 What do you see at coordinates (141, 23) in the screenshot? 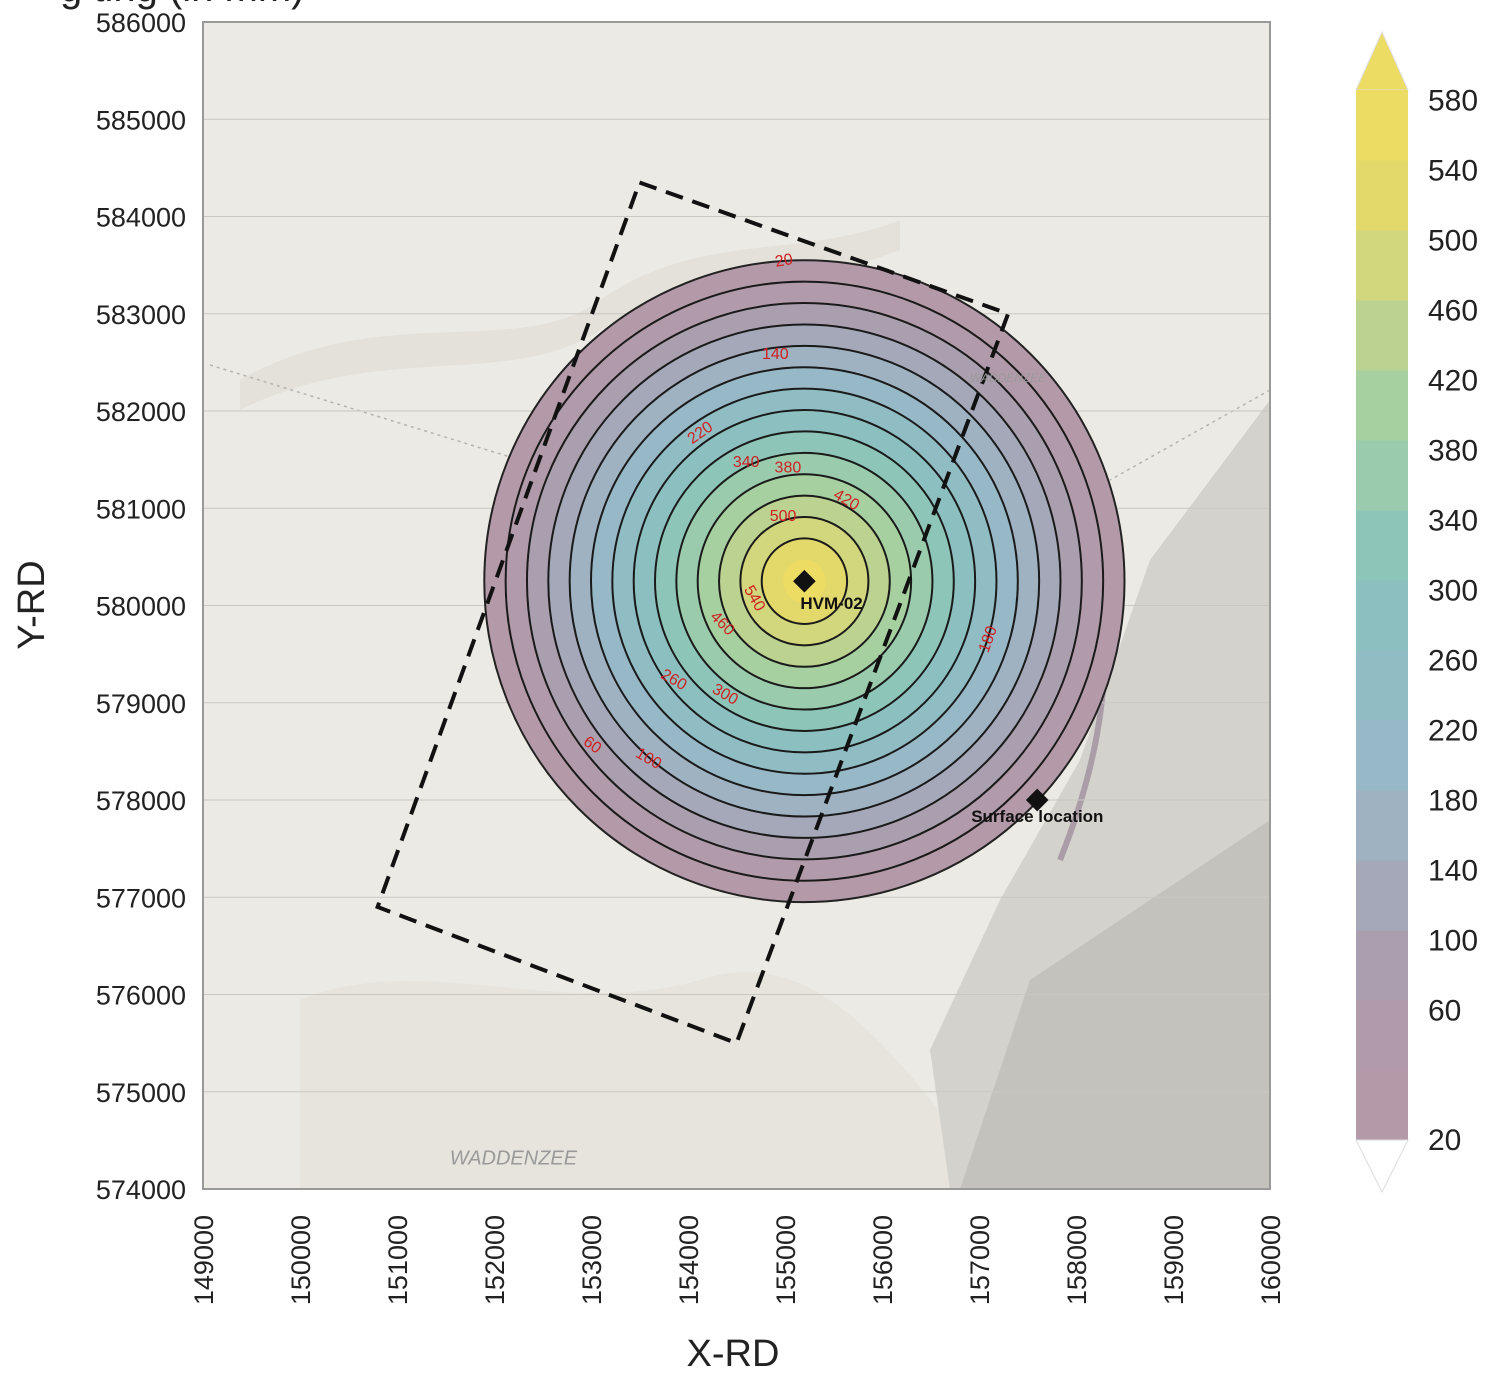
I see `y-tick-label: 586000` at bounding box center [141, 23].